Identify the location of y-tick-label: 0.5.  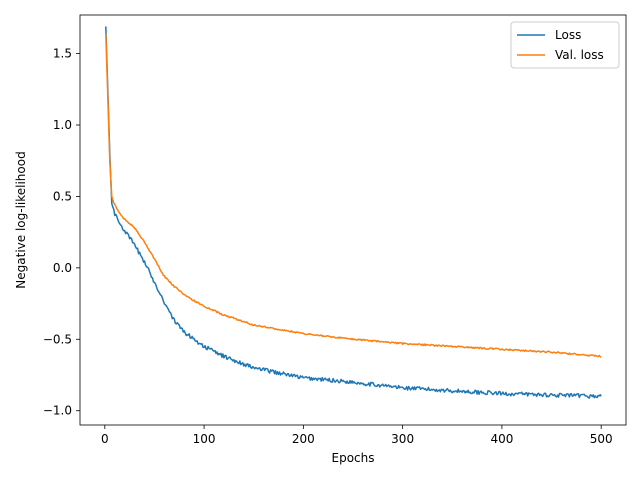
(62, 196).